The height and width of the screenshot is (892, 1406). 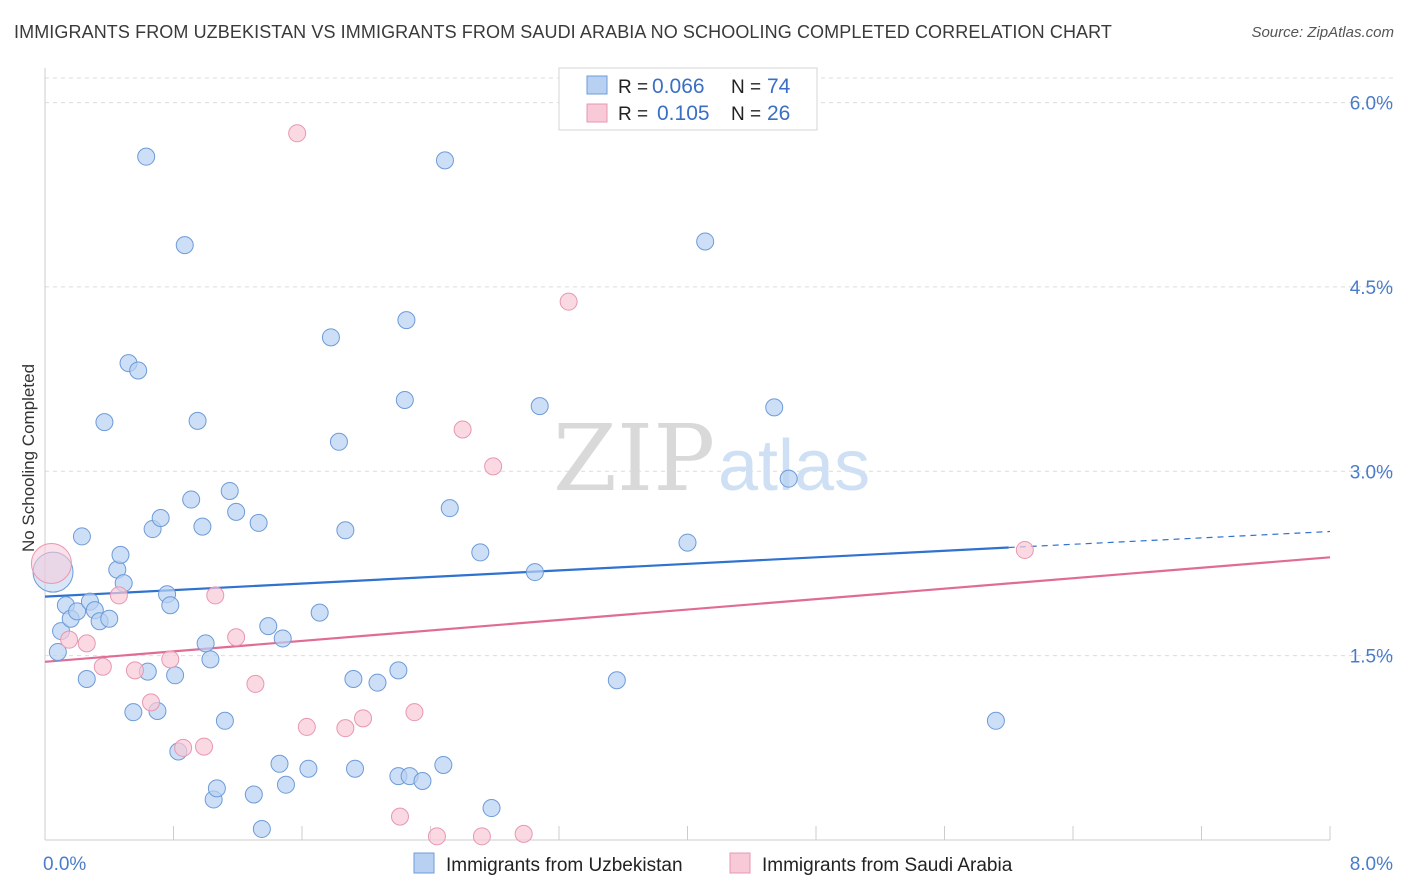 I want to click on legend-top-r-value-1: 0.066, so click(x=678, y=86).